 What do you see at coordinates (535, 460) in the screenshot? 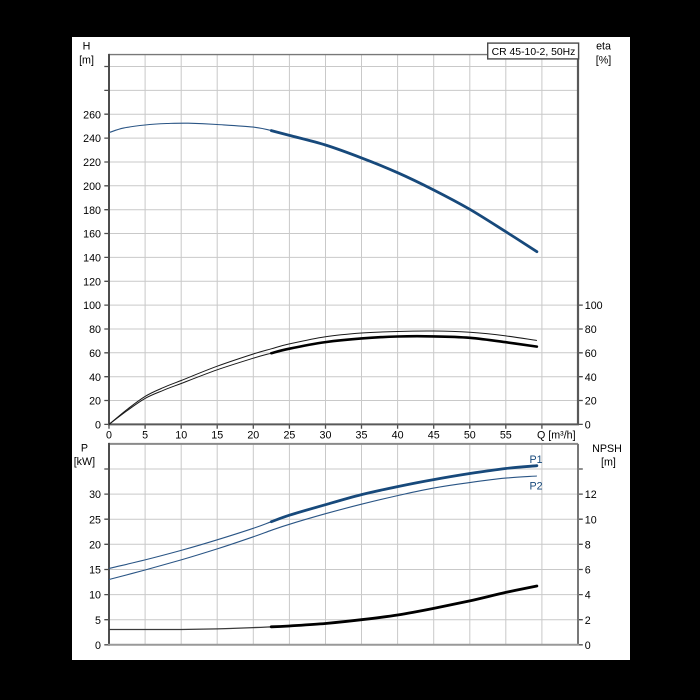
I see `svg-text: P1` at bounding box center [535, 460].